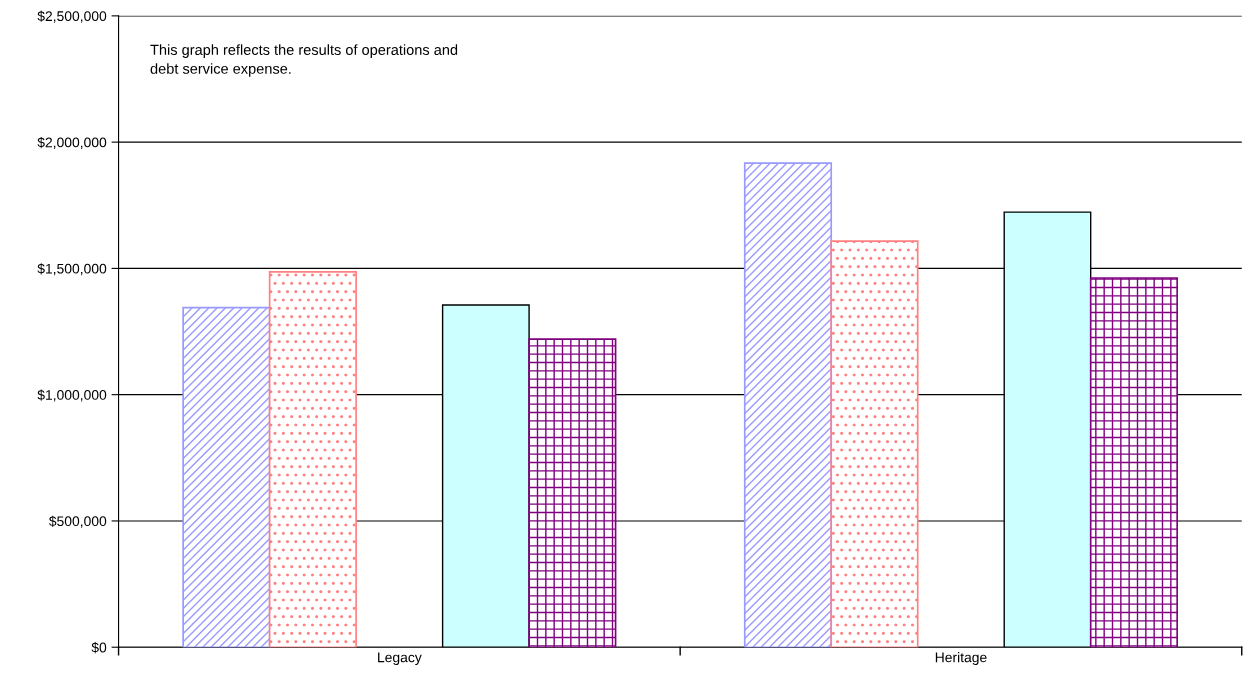 This screenshot has width=1248, height=690. I want to click on y-tick-label: $2,000,000, so click(72, 142).